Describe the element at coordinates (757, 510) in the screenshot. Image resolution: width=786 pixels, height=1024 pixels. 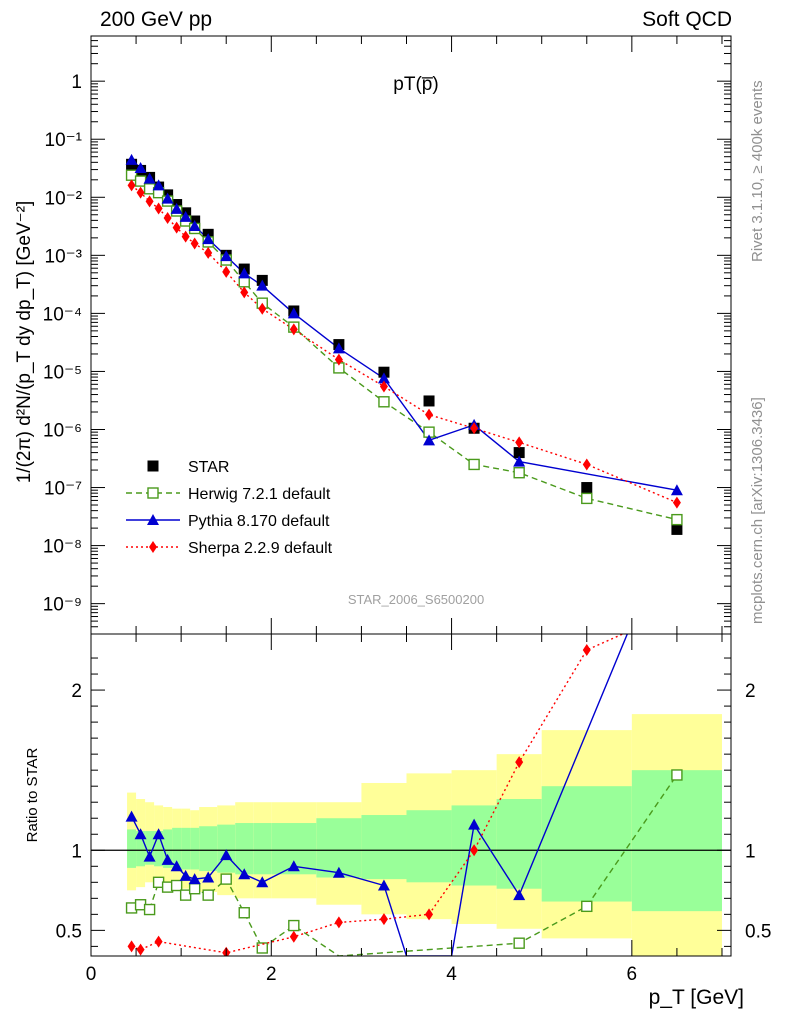
I see `side-label-lower: mcplots.cern.ch [arXiv:1306.3436]` at that location.